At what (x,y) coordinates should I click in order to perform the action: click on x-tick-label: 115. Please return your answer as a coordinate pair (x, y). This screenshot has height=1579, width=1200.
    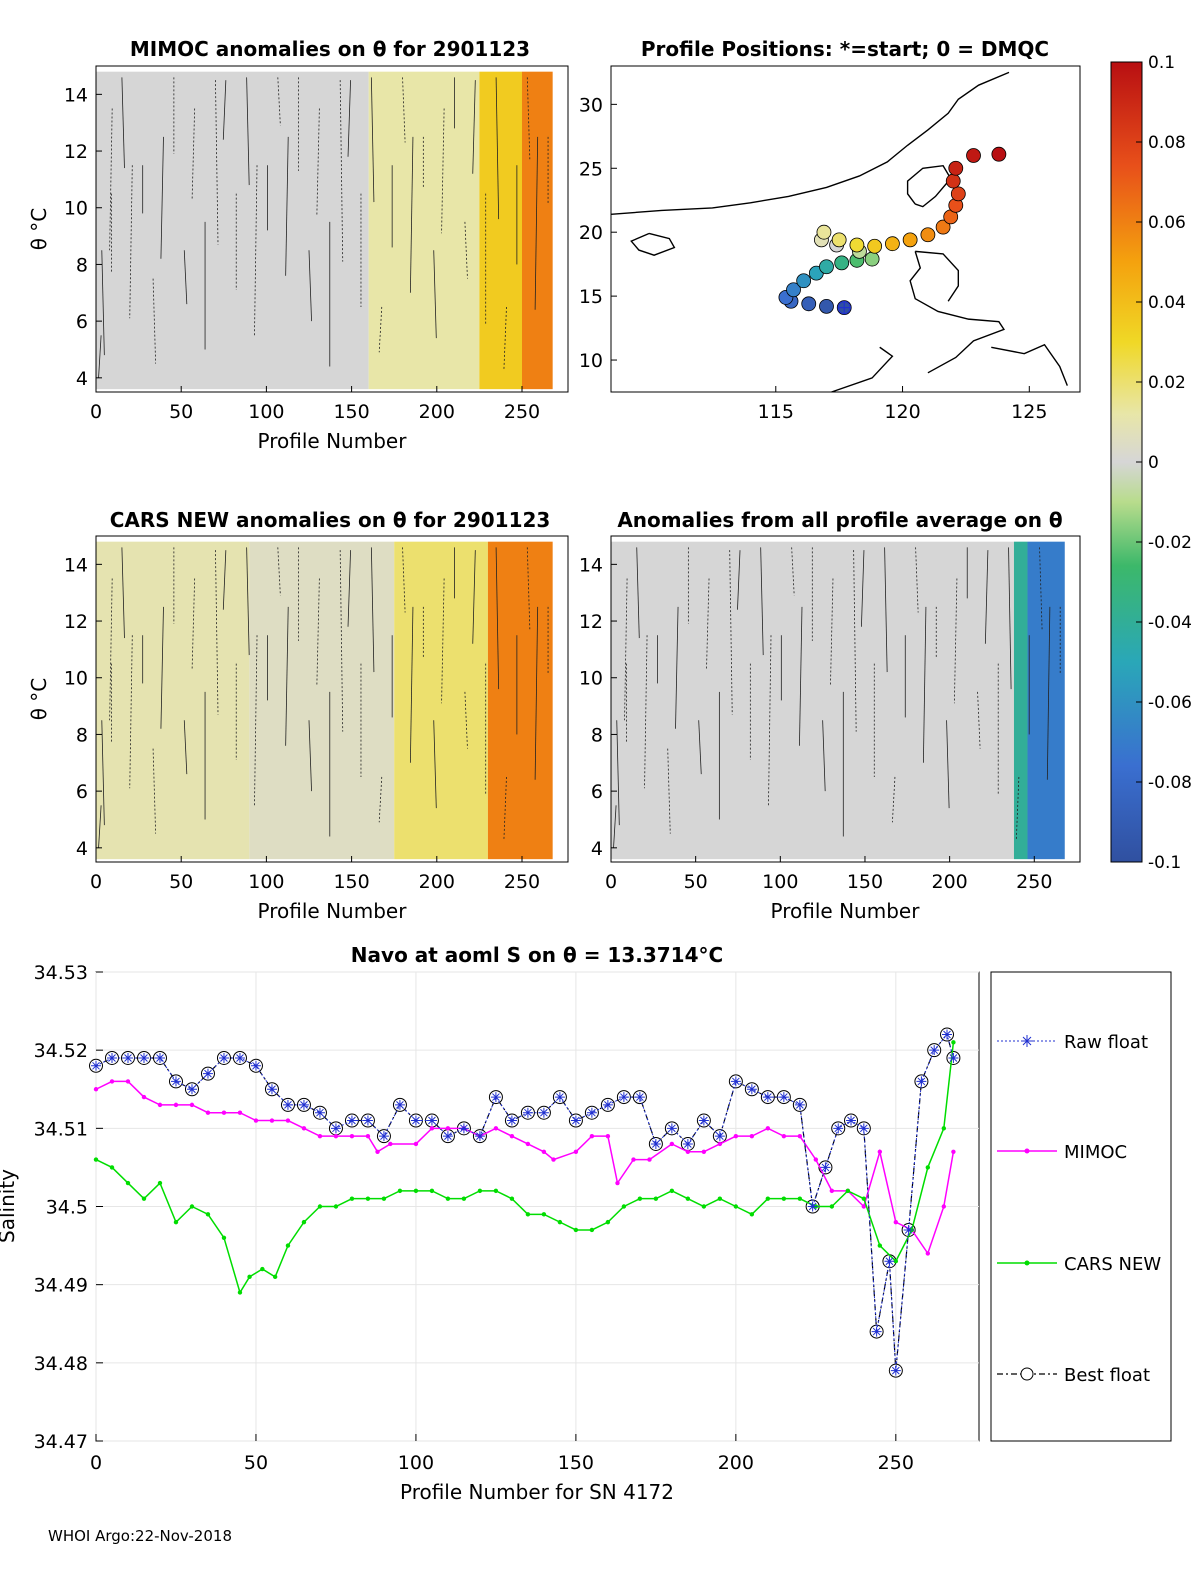
    Looking at the image, I should click on (776, 412).